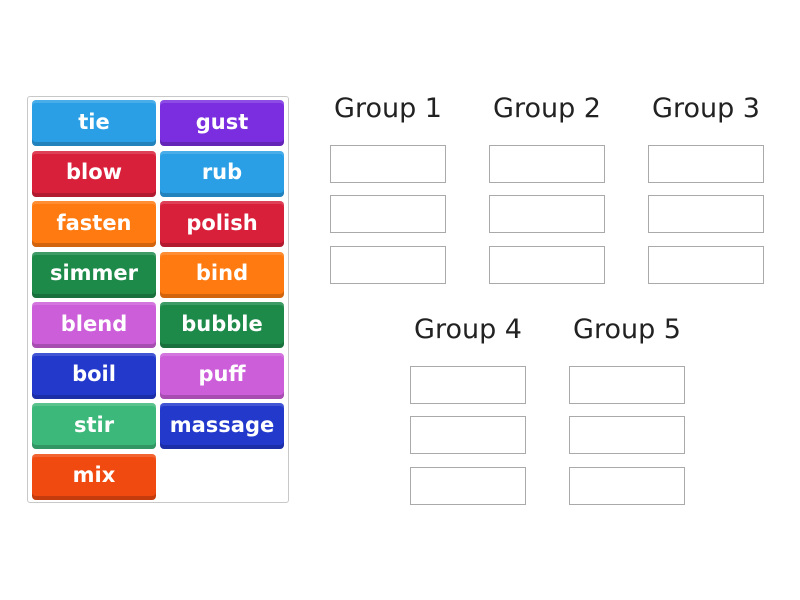 This screenshot has height=600, width=800. I want to click on word-tile-gust: gust, so click(222, 123).